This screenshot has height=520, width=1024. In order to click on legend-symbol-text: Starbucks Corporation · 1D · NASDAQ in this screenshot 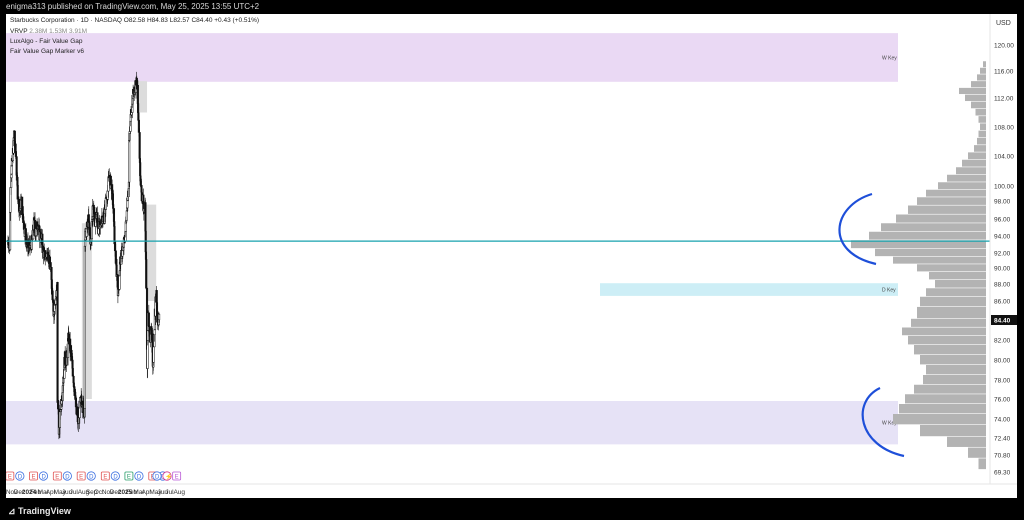, I will do `click(66, 20)`.